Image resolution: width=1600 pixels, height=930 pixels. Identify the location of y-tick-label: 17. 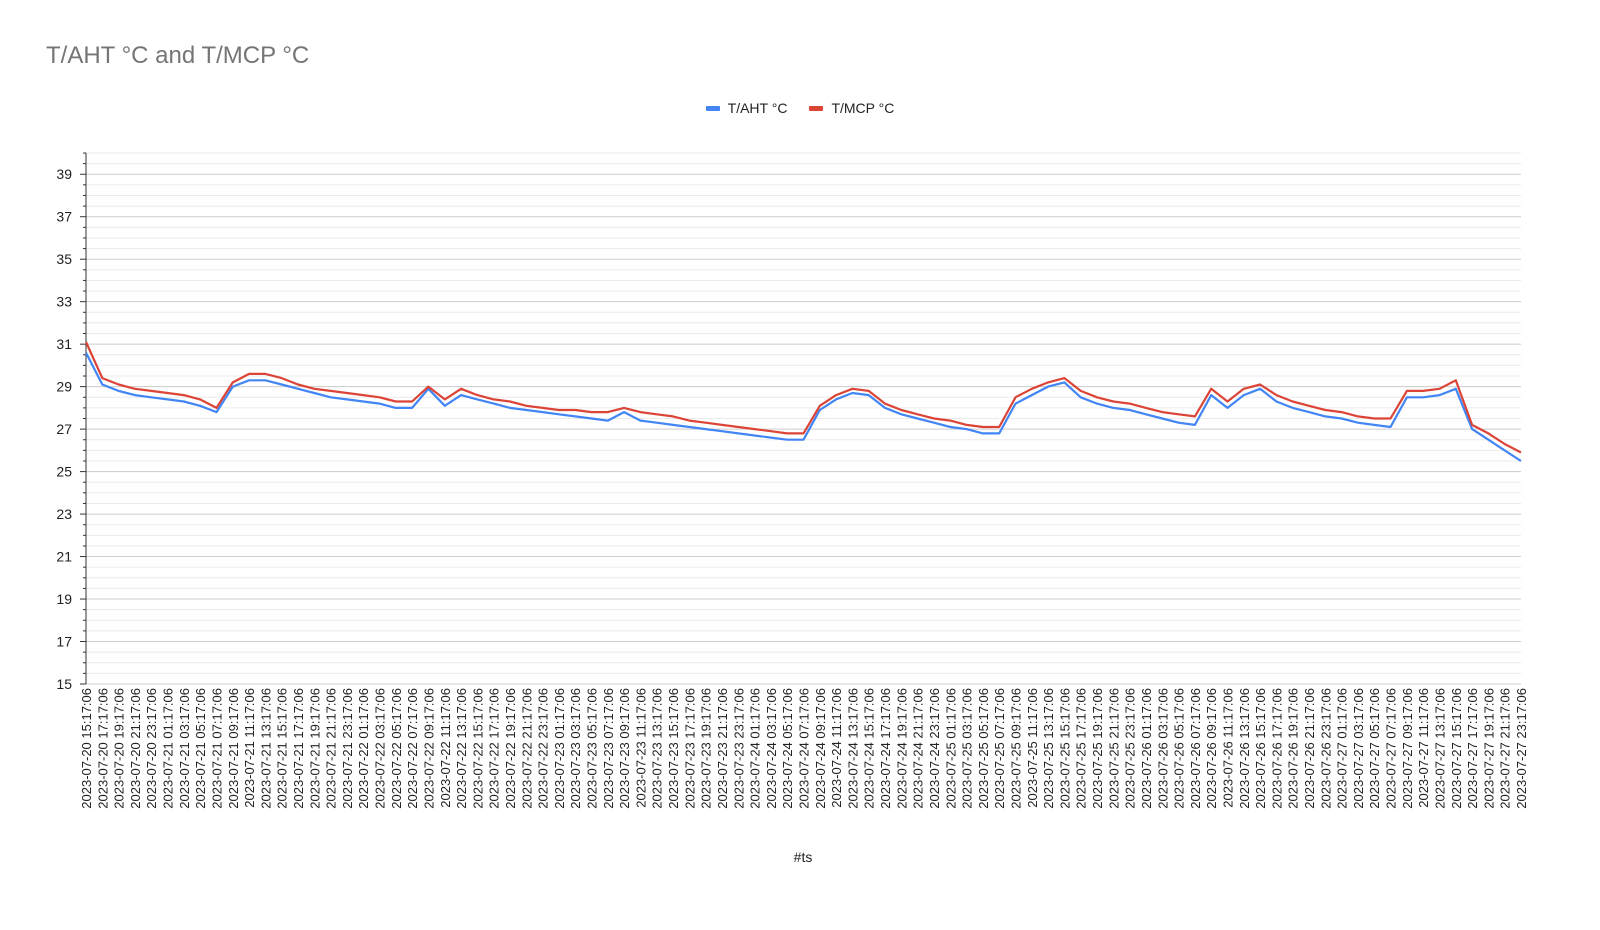
(64, 642).